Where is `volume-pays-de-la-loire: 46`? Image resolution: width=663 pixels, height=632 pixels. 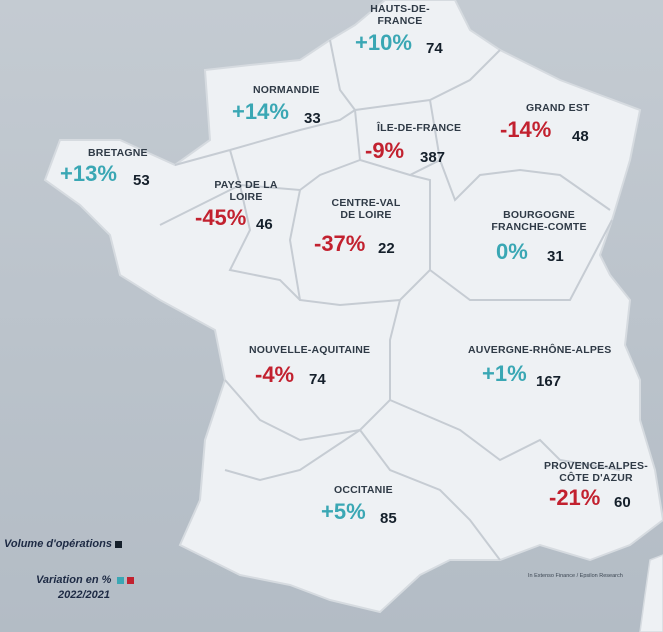 volume-pays-de-la-loire: 46 is located at coordinates (264, 224).